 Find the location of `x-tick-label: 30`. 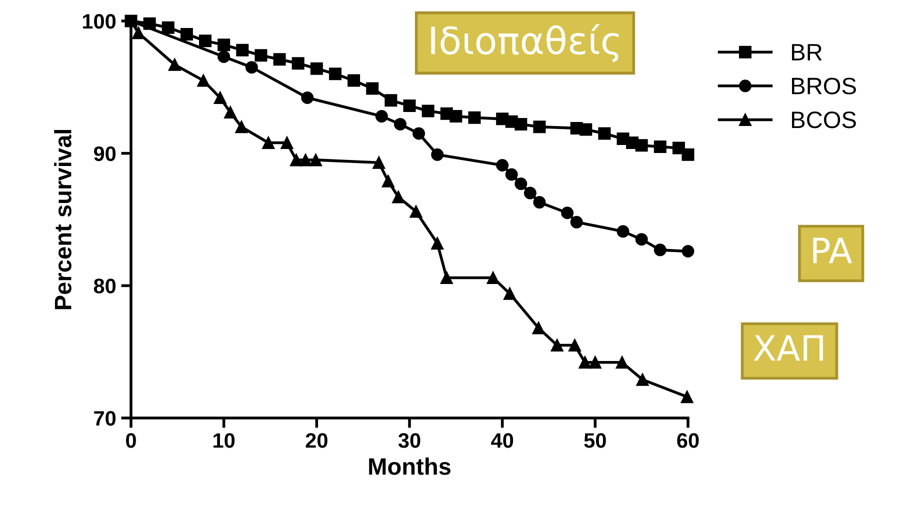

x-tick-label: 30 is located at coordinates (409, 440).